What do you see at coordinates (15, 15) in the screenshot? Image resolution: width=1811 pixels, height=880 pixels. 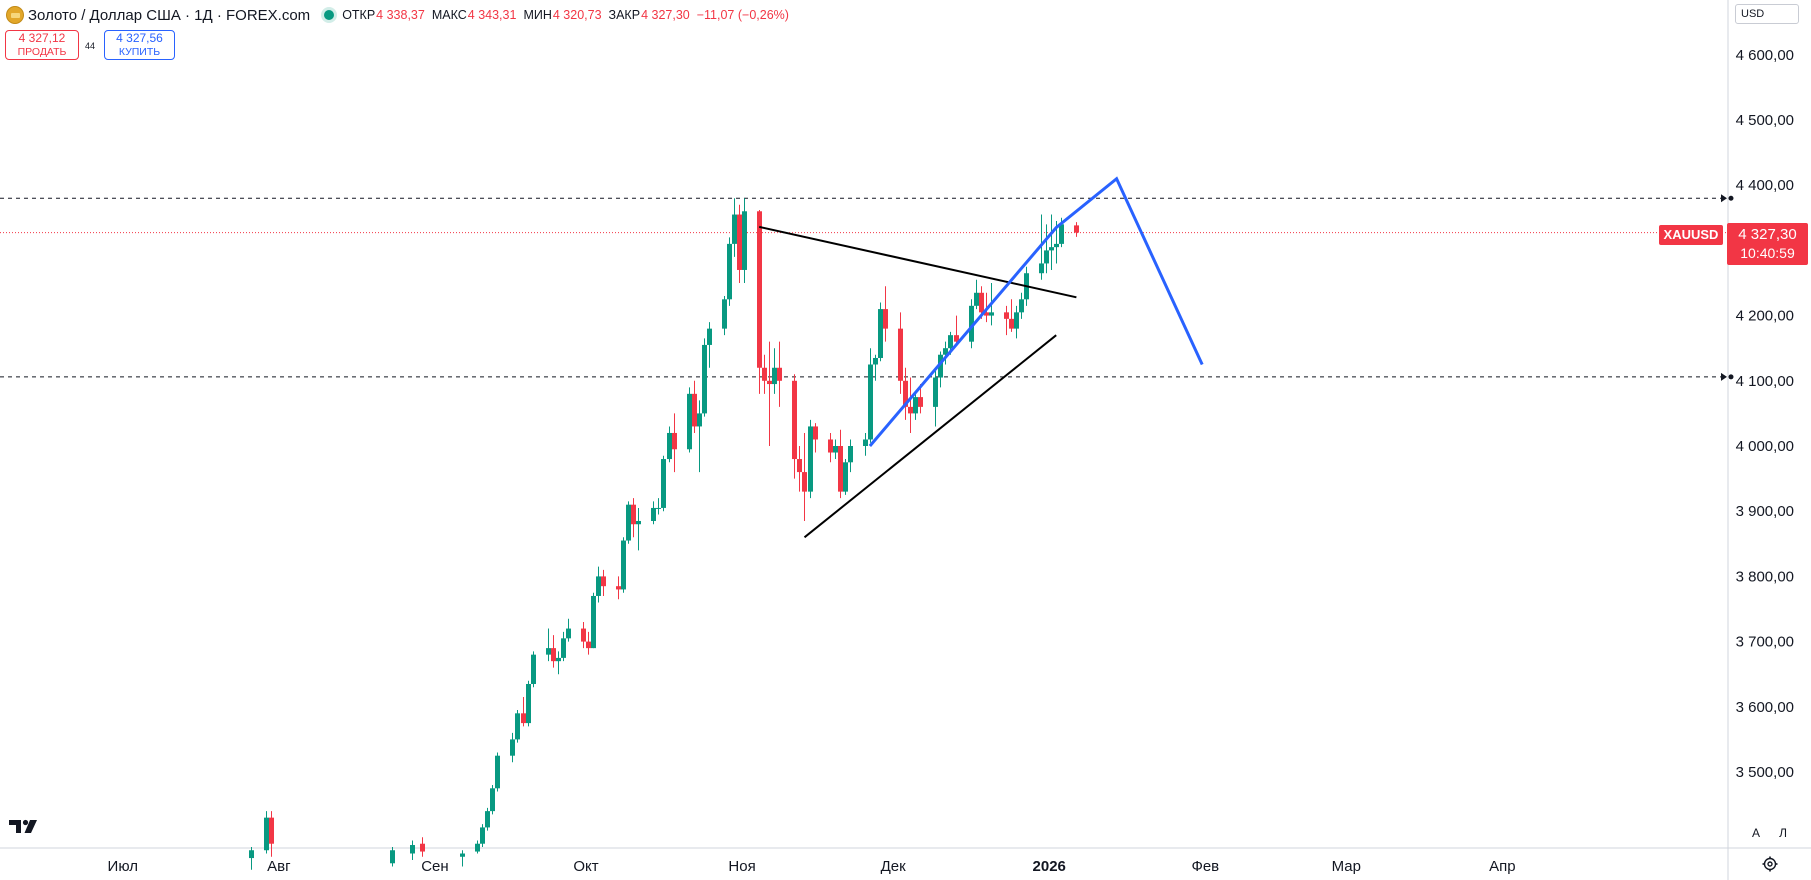 I see `gold-coin-icon` at bounding box center [15, 15].